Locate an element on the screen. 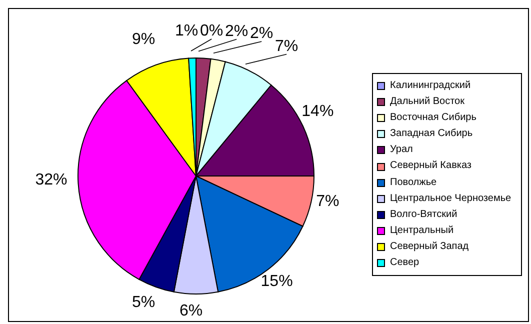  legend-label: Калининградский is located at coordinates (430, 86).